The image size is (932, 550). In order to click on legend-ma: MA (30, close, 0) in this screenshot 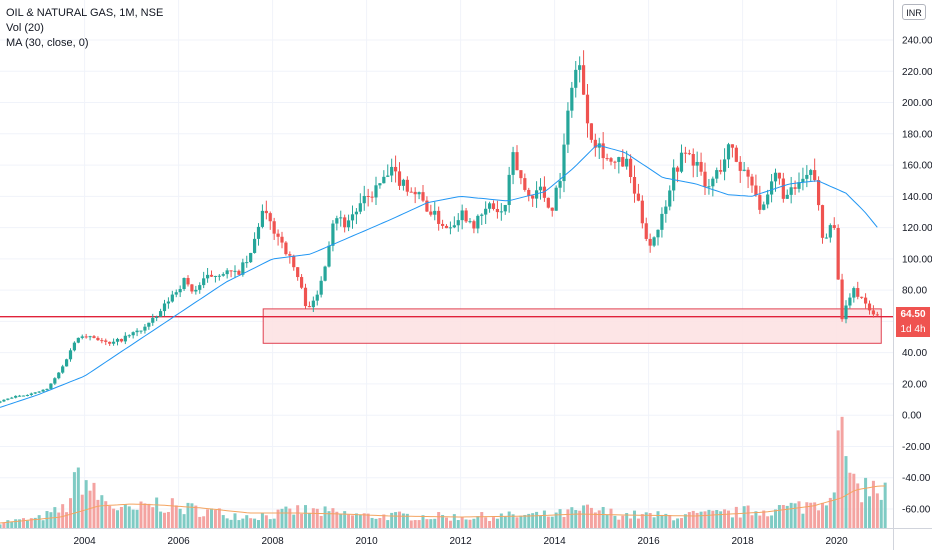, I will do `click(47, 43)`.